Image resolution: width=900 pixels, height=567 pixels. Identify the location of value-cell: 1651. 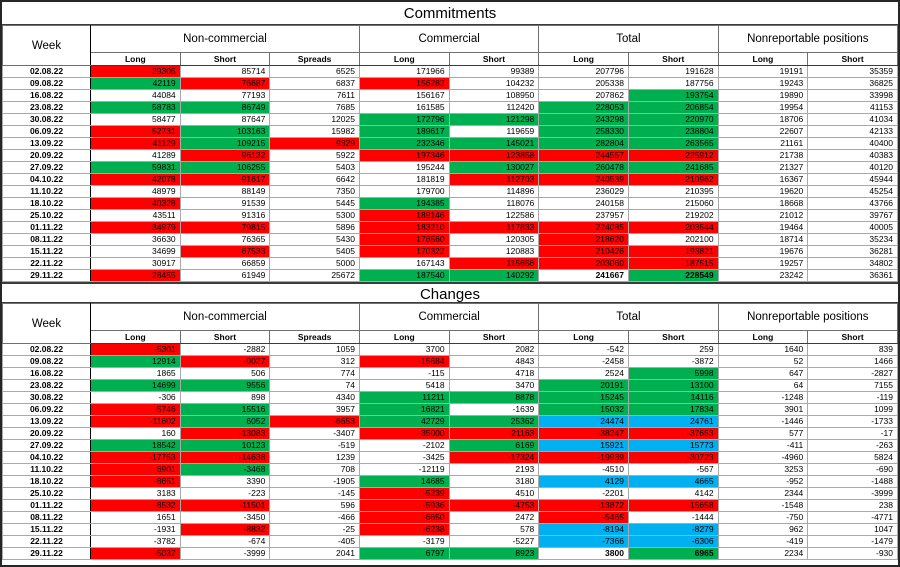
(135, 517).